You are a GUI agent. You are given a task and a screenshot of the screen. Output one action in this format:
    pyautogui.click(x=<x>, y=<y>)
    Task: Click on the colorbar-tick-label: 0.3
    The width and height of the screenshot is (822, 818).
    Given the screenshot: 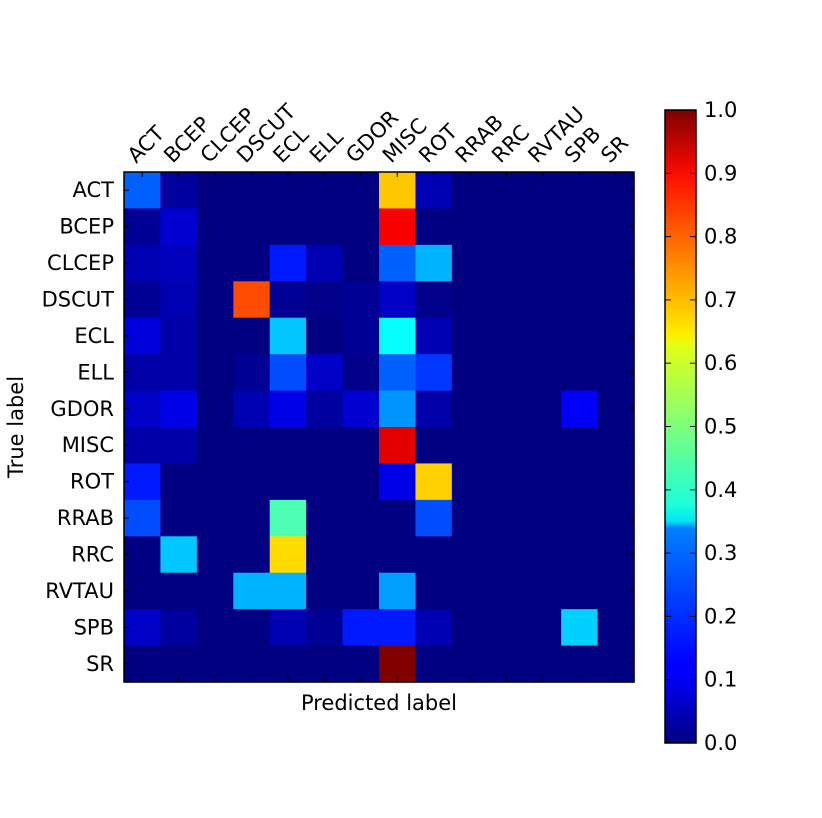 What is the action you would take?
    pyautogui.click(x=720, y=553)
    